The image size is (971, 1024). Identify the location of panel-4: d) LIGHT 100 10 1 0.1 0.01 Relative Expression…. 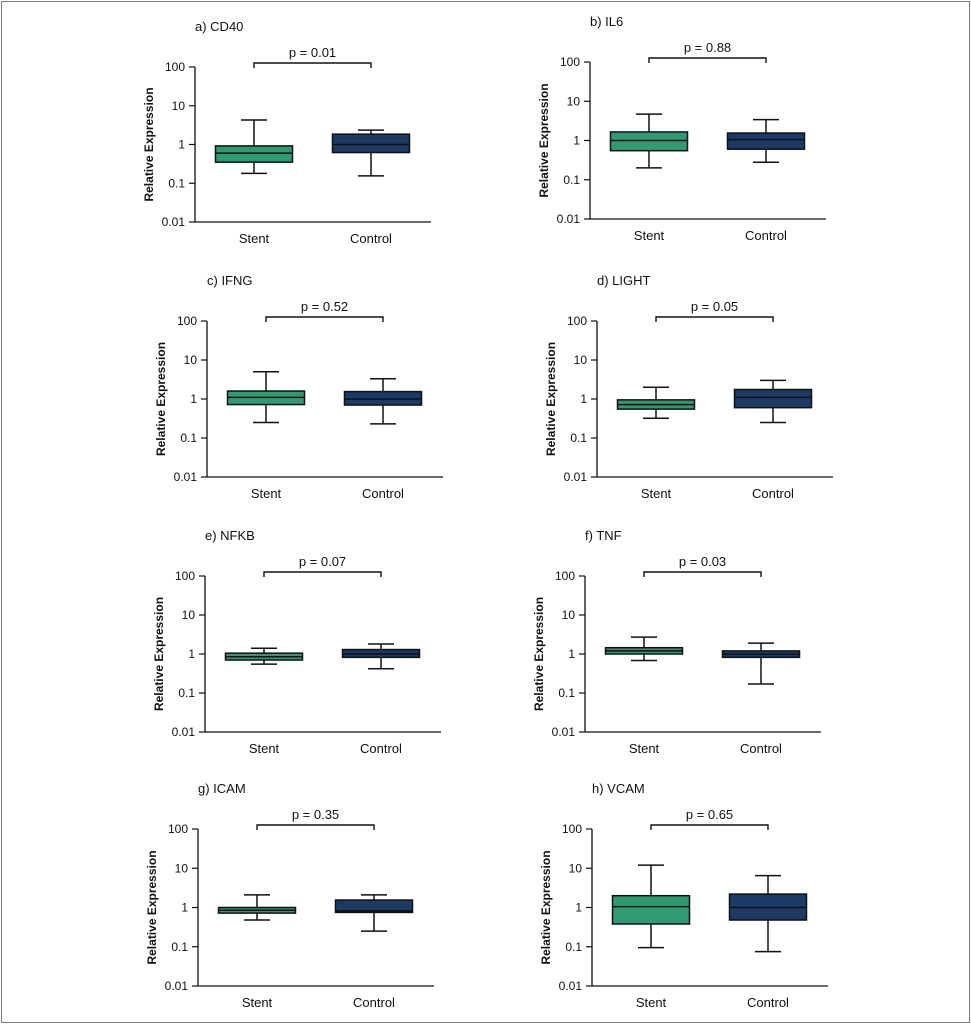
(688, 387).